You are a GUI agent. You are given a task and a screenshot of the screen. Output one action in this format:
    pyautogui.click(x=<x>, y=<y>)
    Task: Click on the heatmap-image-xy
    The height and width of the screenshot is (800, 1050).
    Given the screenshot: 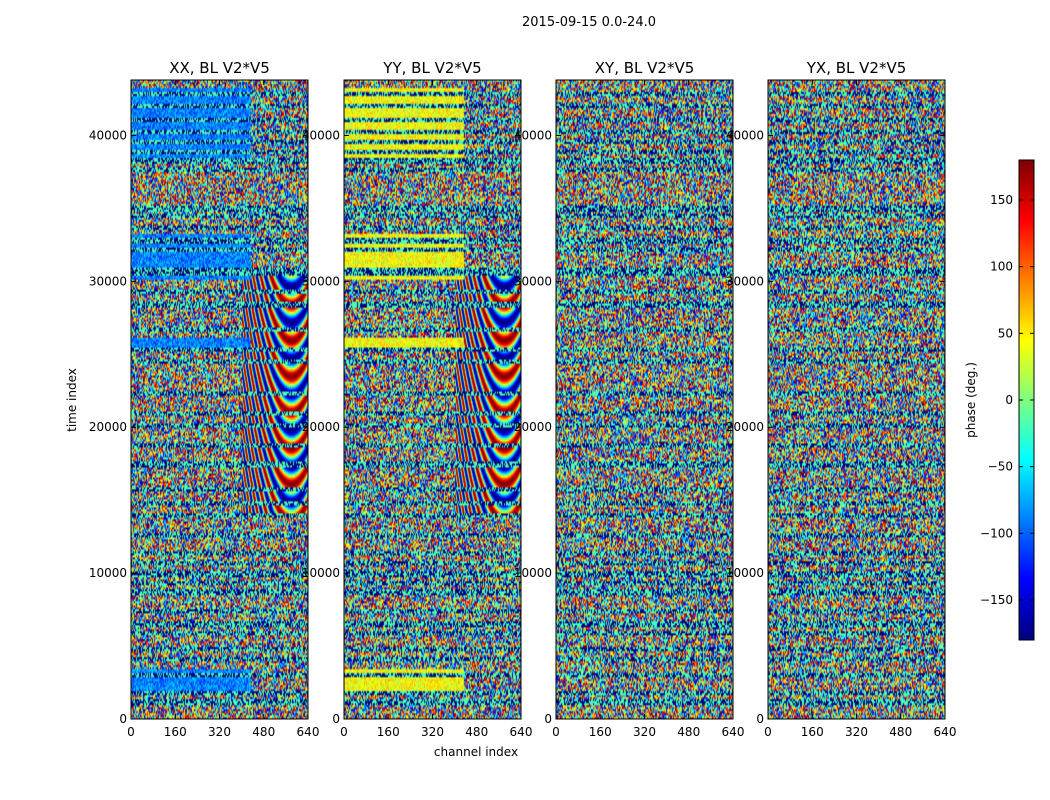 What is the action you would take?
    pyautogui.click(x=644, y=399)
    